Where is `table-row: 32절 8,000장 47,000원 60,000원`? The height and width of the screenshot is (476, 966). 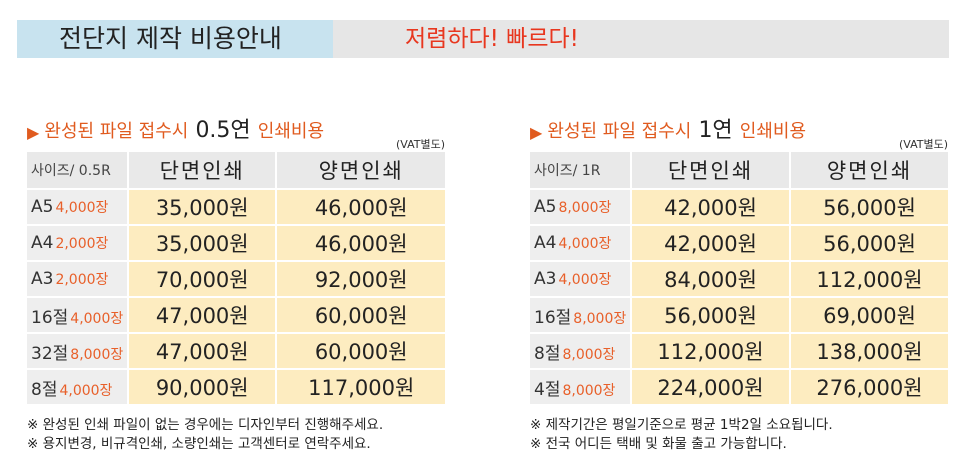 table-row: 32절 8,000장 47,000원 60,000원 is located at coordinates (236, 351).